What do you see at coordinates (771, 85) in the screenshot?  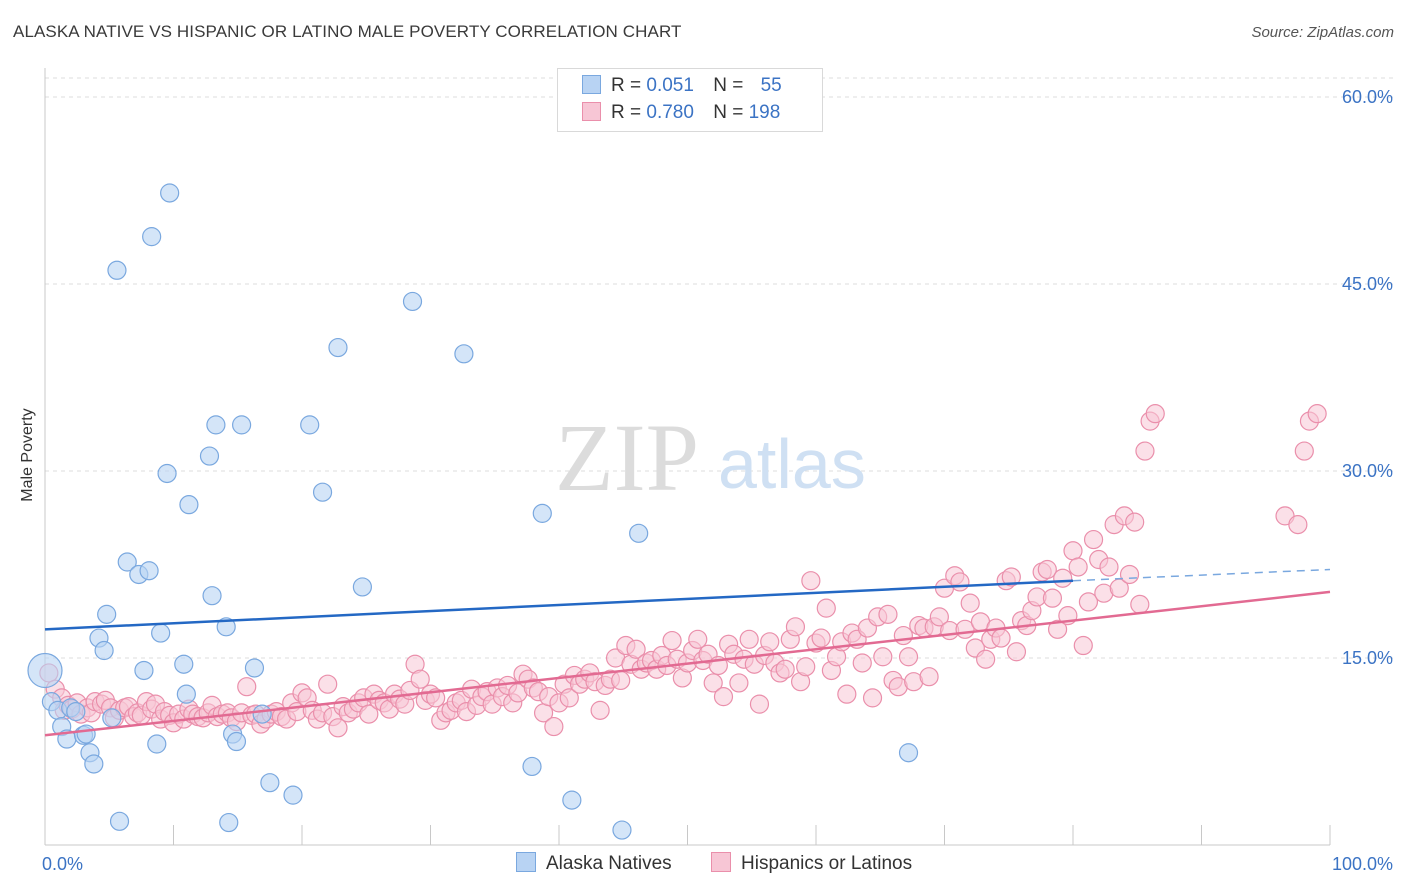 I see `n-value: 55` at bounding box center [771, 85].